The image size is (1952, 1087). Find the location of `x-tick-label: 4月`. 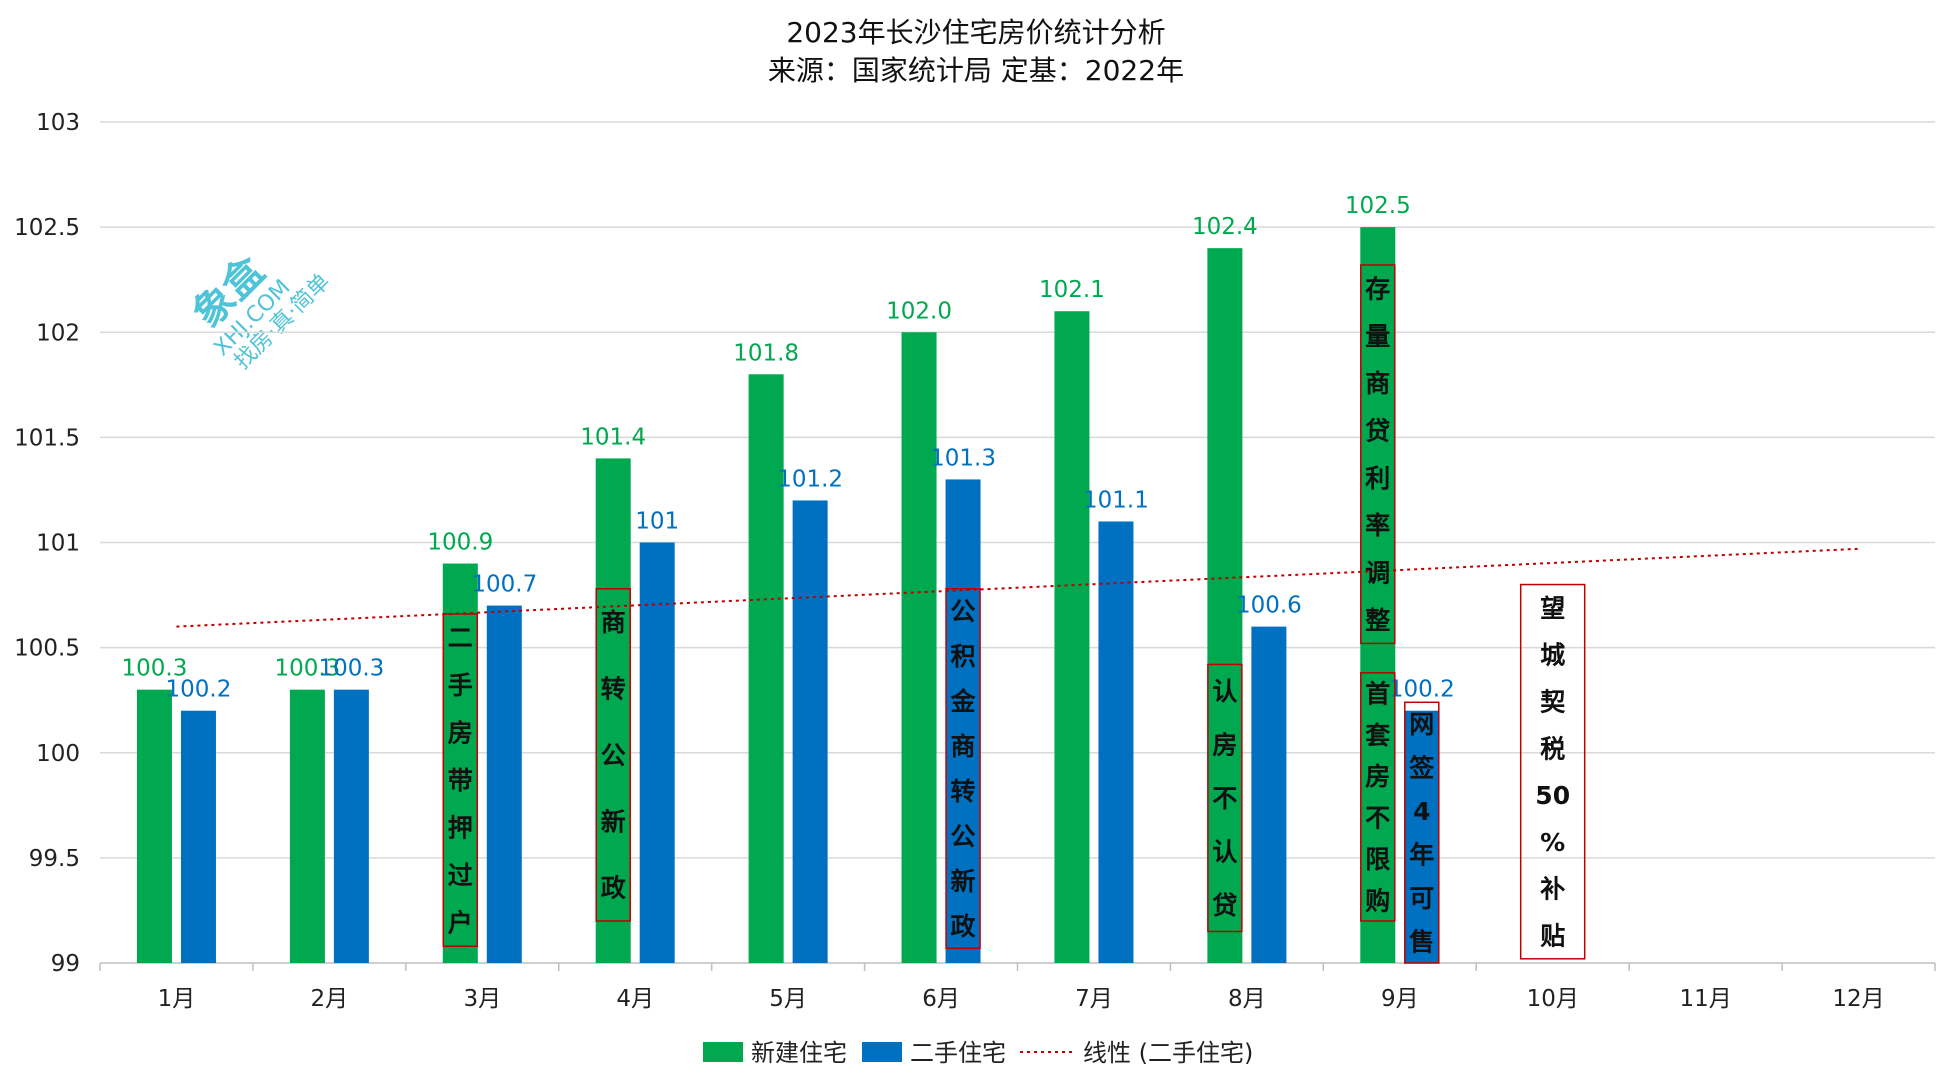

x-tick-label: 4月 is located at coordinates (635, 999).